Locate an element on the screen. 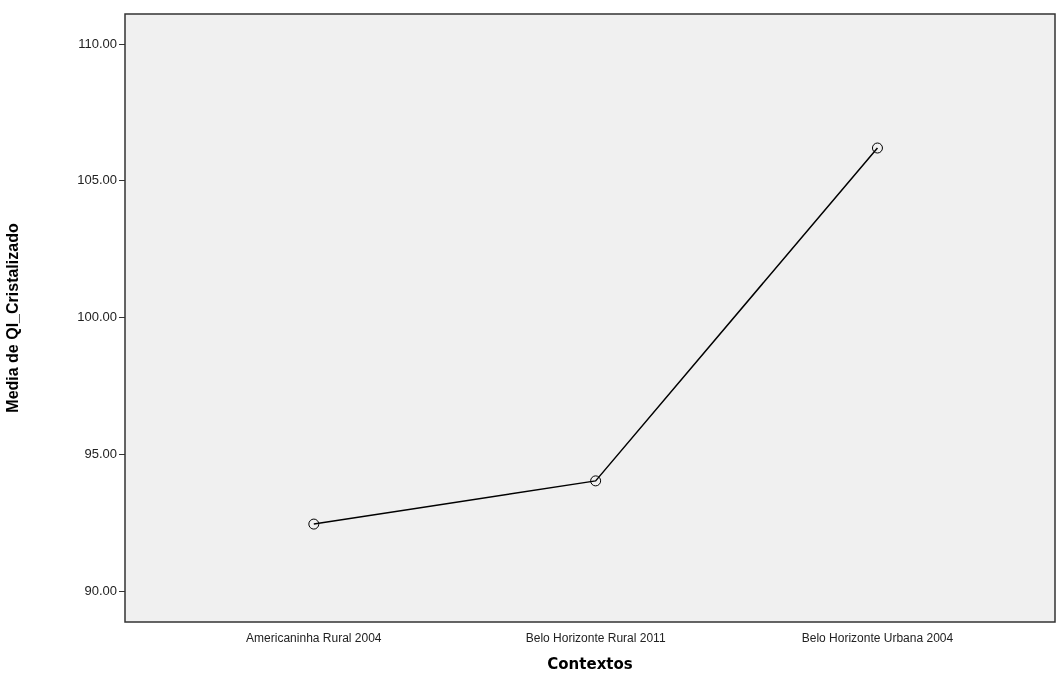 This screenshot has height=678, width=1061. x-tick-label: Belo Horizonte Urbana 2004 is located at coordinates (877, 637).